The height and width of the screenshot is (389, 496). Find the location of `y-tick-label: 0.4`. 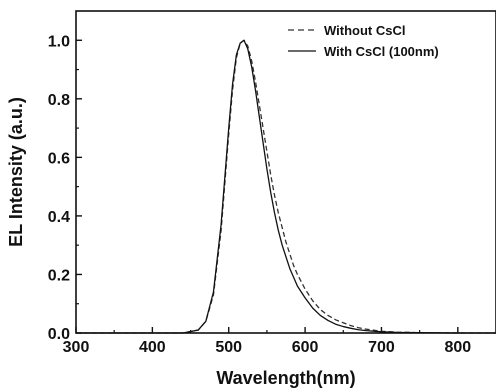

y-tick-label: 0.4 is located at coordinates (59, 217).